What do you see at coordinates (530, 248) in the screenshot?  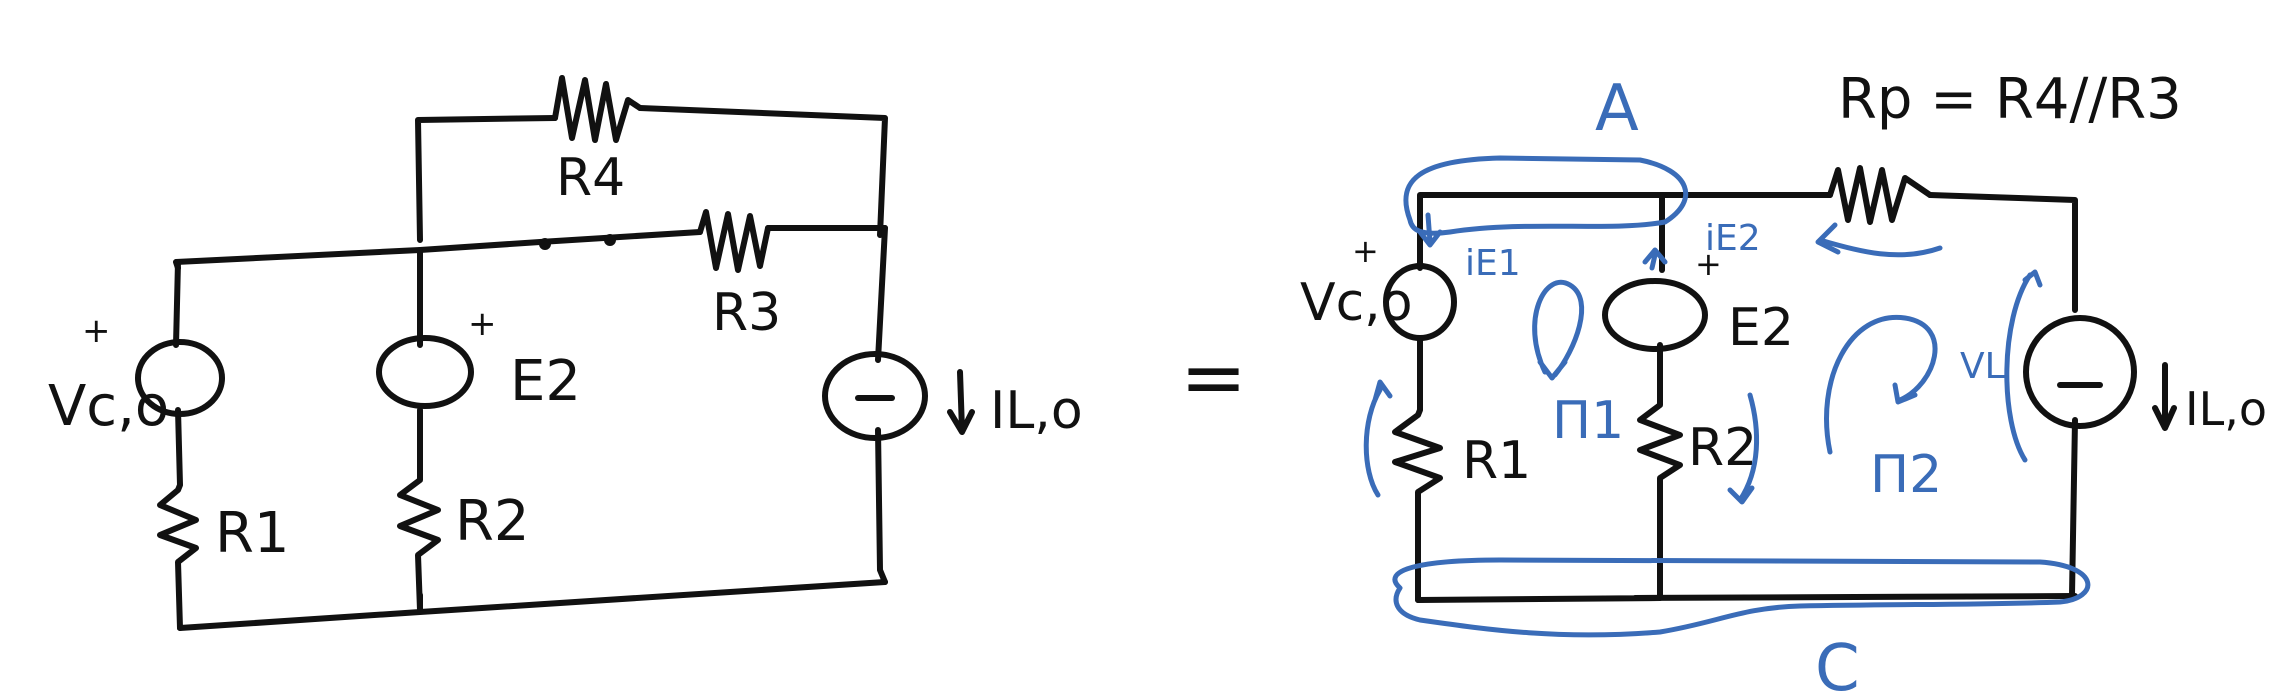 I see `left-top-wire` at bounding box center [530, 248].